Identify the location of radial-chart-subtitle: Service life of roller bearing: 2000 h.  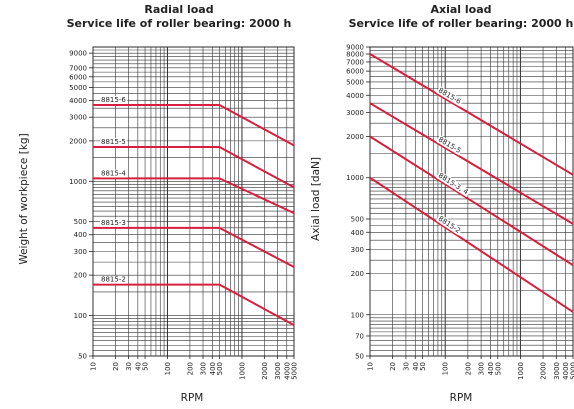
(179, 23).